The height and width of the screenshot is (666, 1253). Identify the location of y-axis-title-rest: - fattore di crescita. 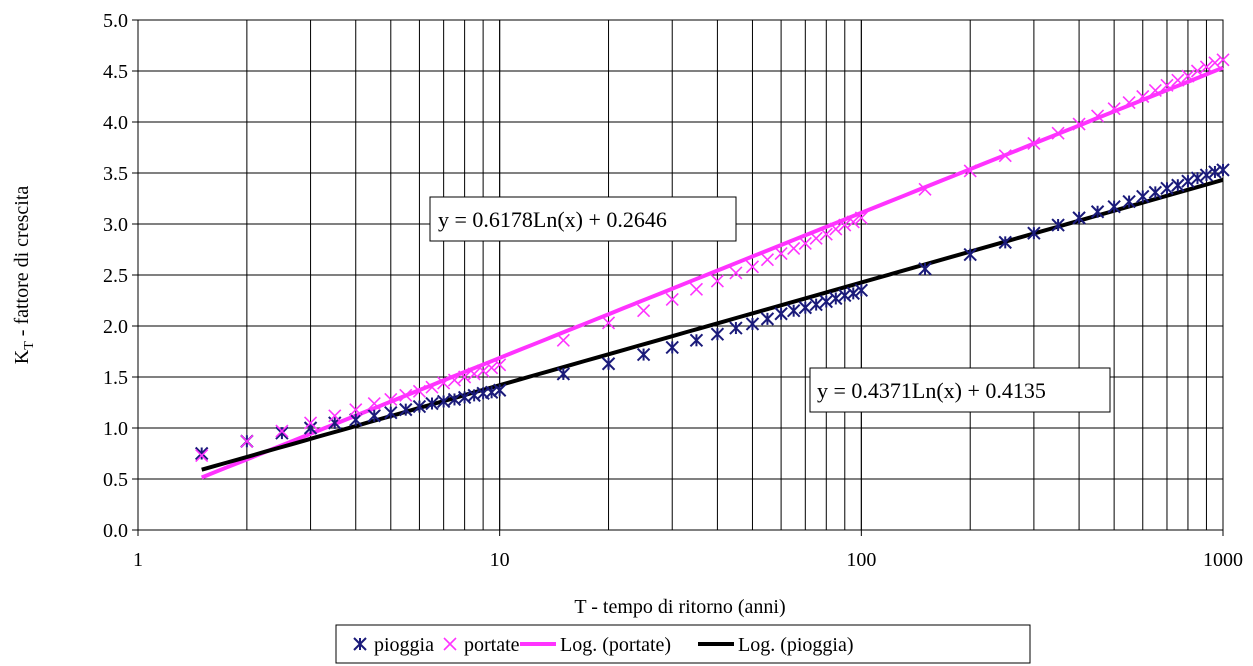
(22, 264).